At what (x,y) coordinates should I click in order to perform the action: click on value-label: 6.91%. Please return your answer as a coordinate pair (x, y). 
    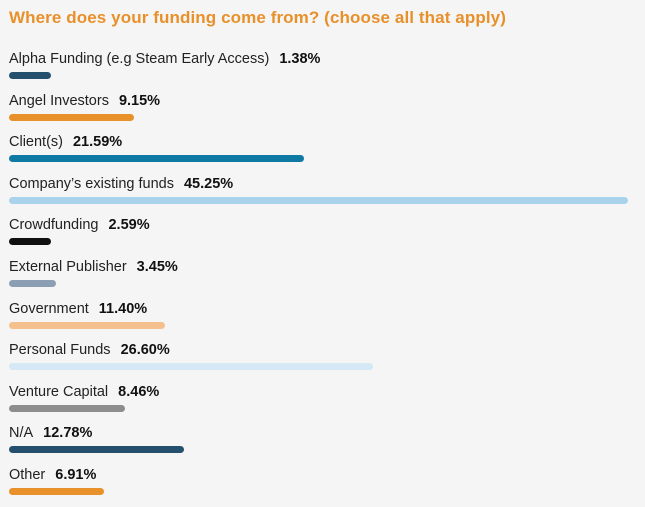
    Looking at the image, I should click on (76, 475).